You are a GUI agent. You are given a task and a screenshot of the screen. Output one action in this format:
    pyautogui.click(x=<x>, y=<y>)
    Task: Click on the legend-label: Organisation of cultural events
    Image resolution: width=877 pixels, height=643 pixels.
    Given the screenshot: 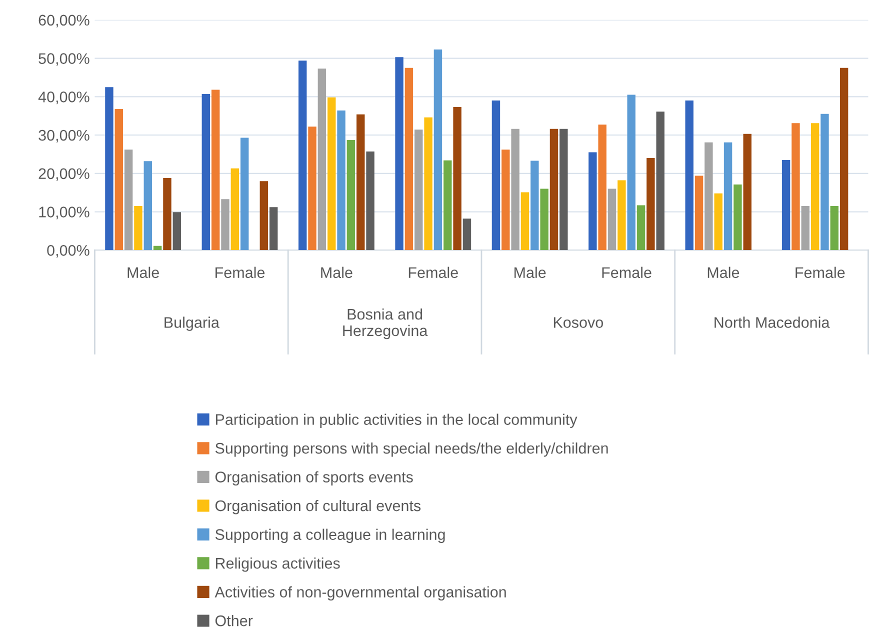 What is the action you would take?
    pyautogui.click(x=318, y=507)
    